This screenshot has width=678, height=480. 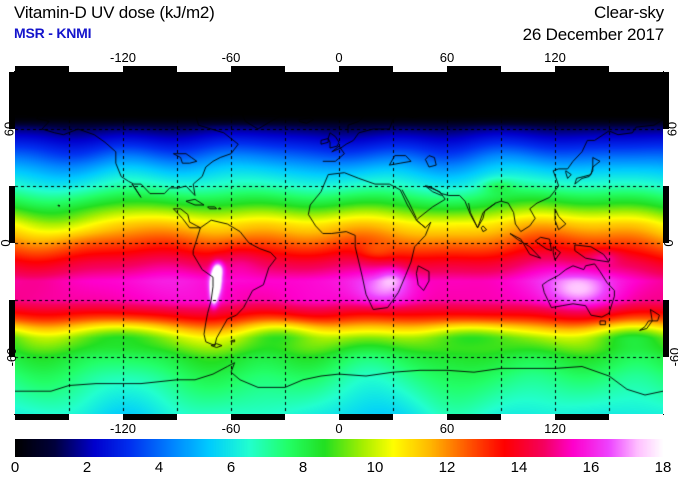 What do you see at coordinates (663, 467) in the screenshot?
I see `colorbar-tick-label-9: 18` at bounding box center [663, 467].